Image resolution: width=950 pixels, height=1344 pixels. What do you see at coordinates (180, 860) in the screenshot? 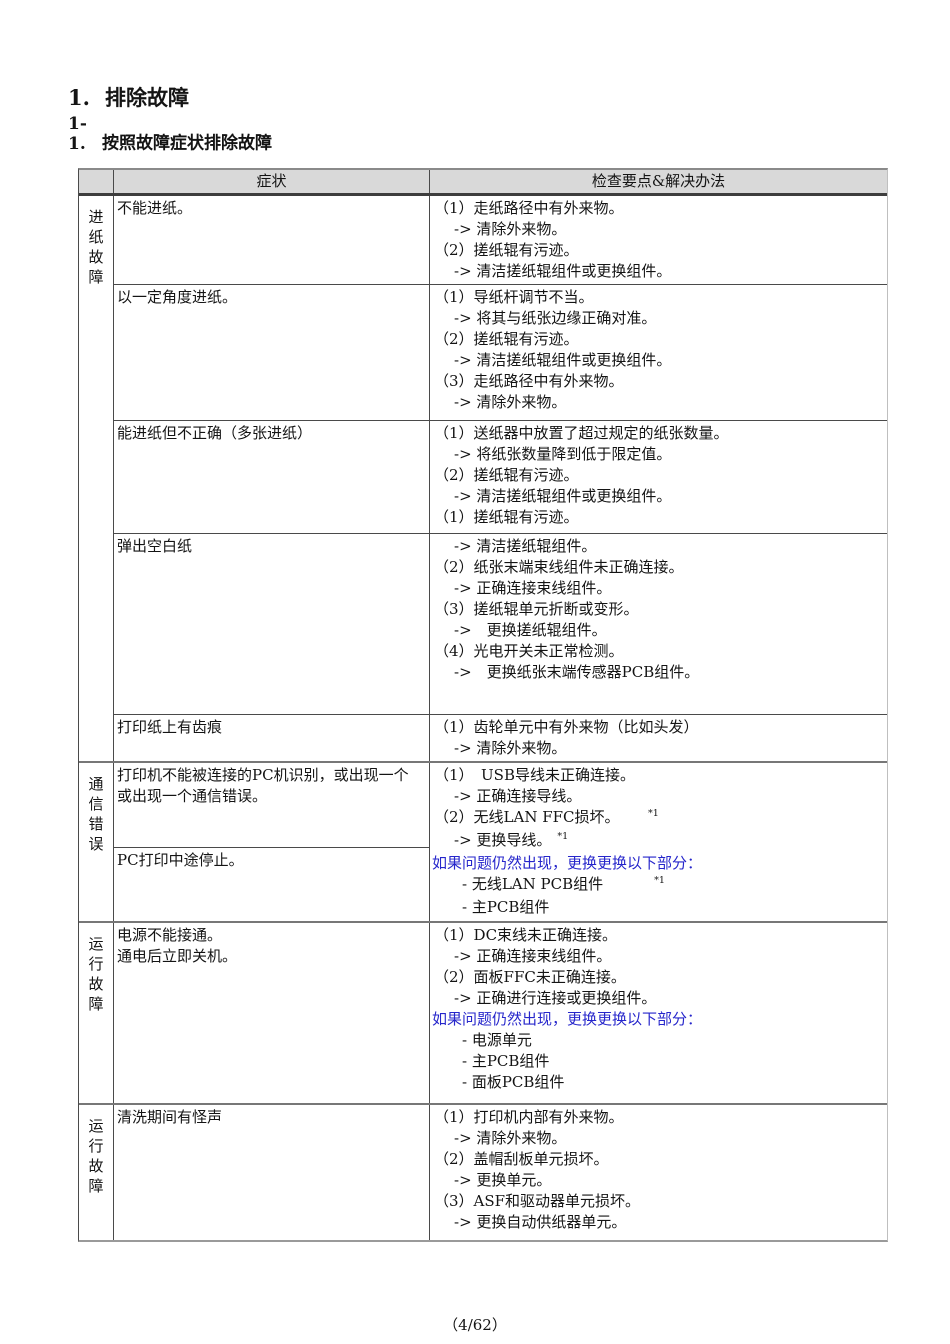
I see `symptom-line: PC打印中途停止。` at bounding box center [180, 860].